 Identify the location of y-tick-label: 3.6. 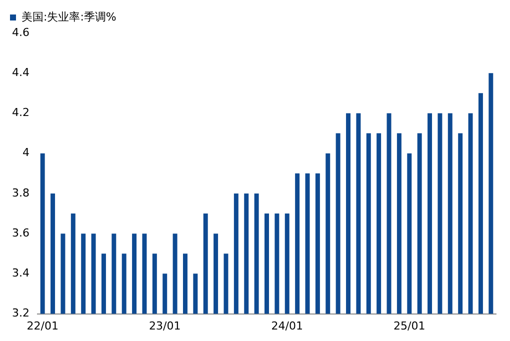
(21, 233).